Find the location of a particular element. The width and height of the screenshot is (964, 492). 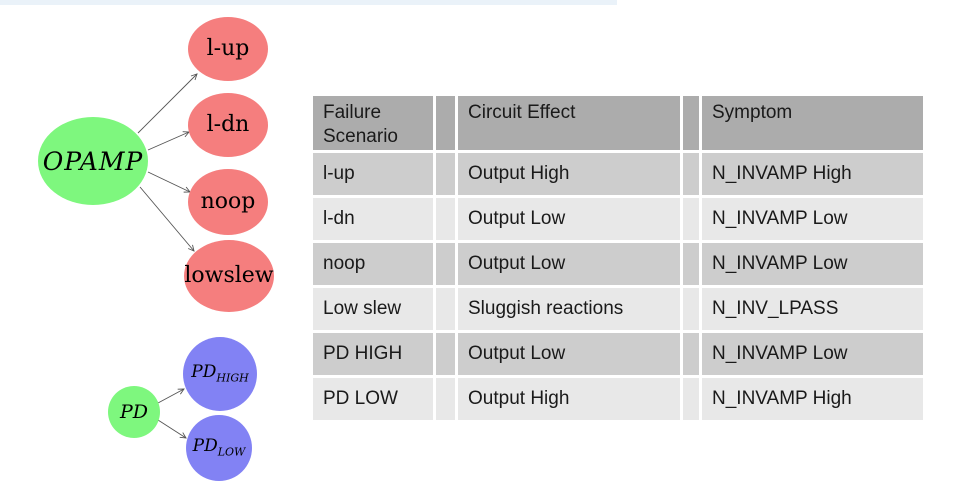

node-l-dn-label: l-dn is located at coordinates (228, 124).